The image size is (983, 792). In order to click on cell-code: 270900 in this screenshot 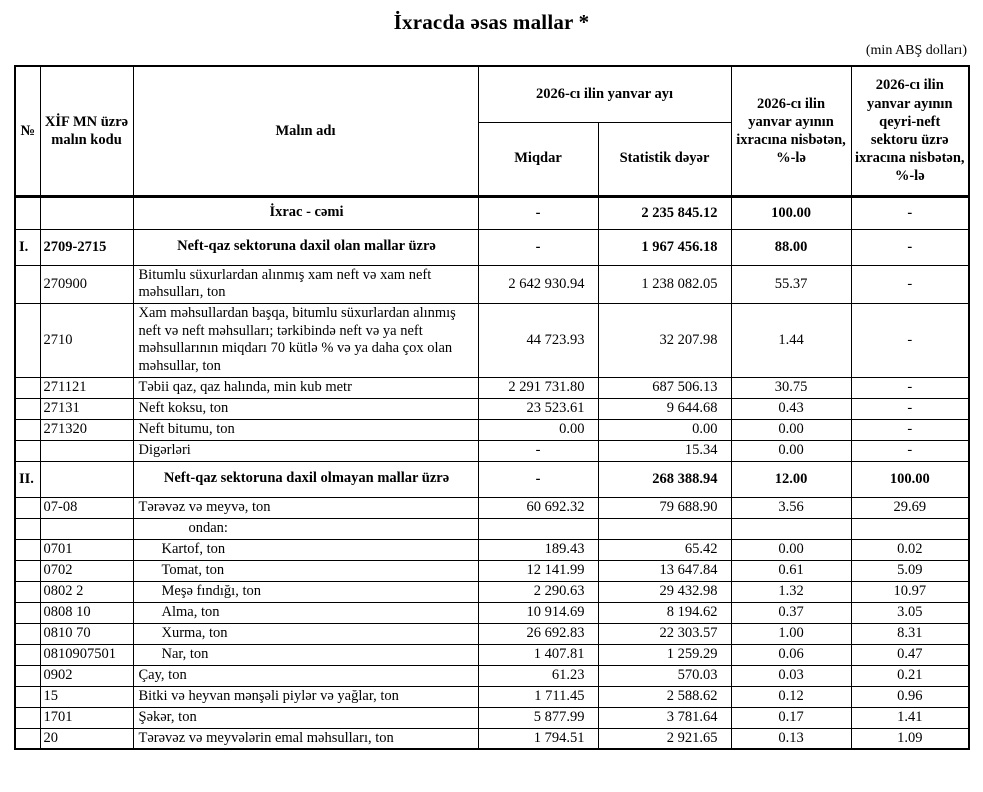, I will do `click(86, 284)`.